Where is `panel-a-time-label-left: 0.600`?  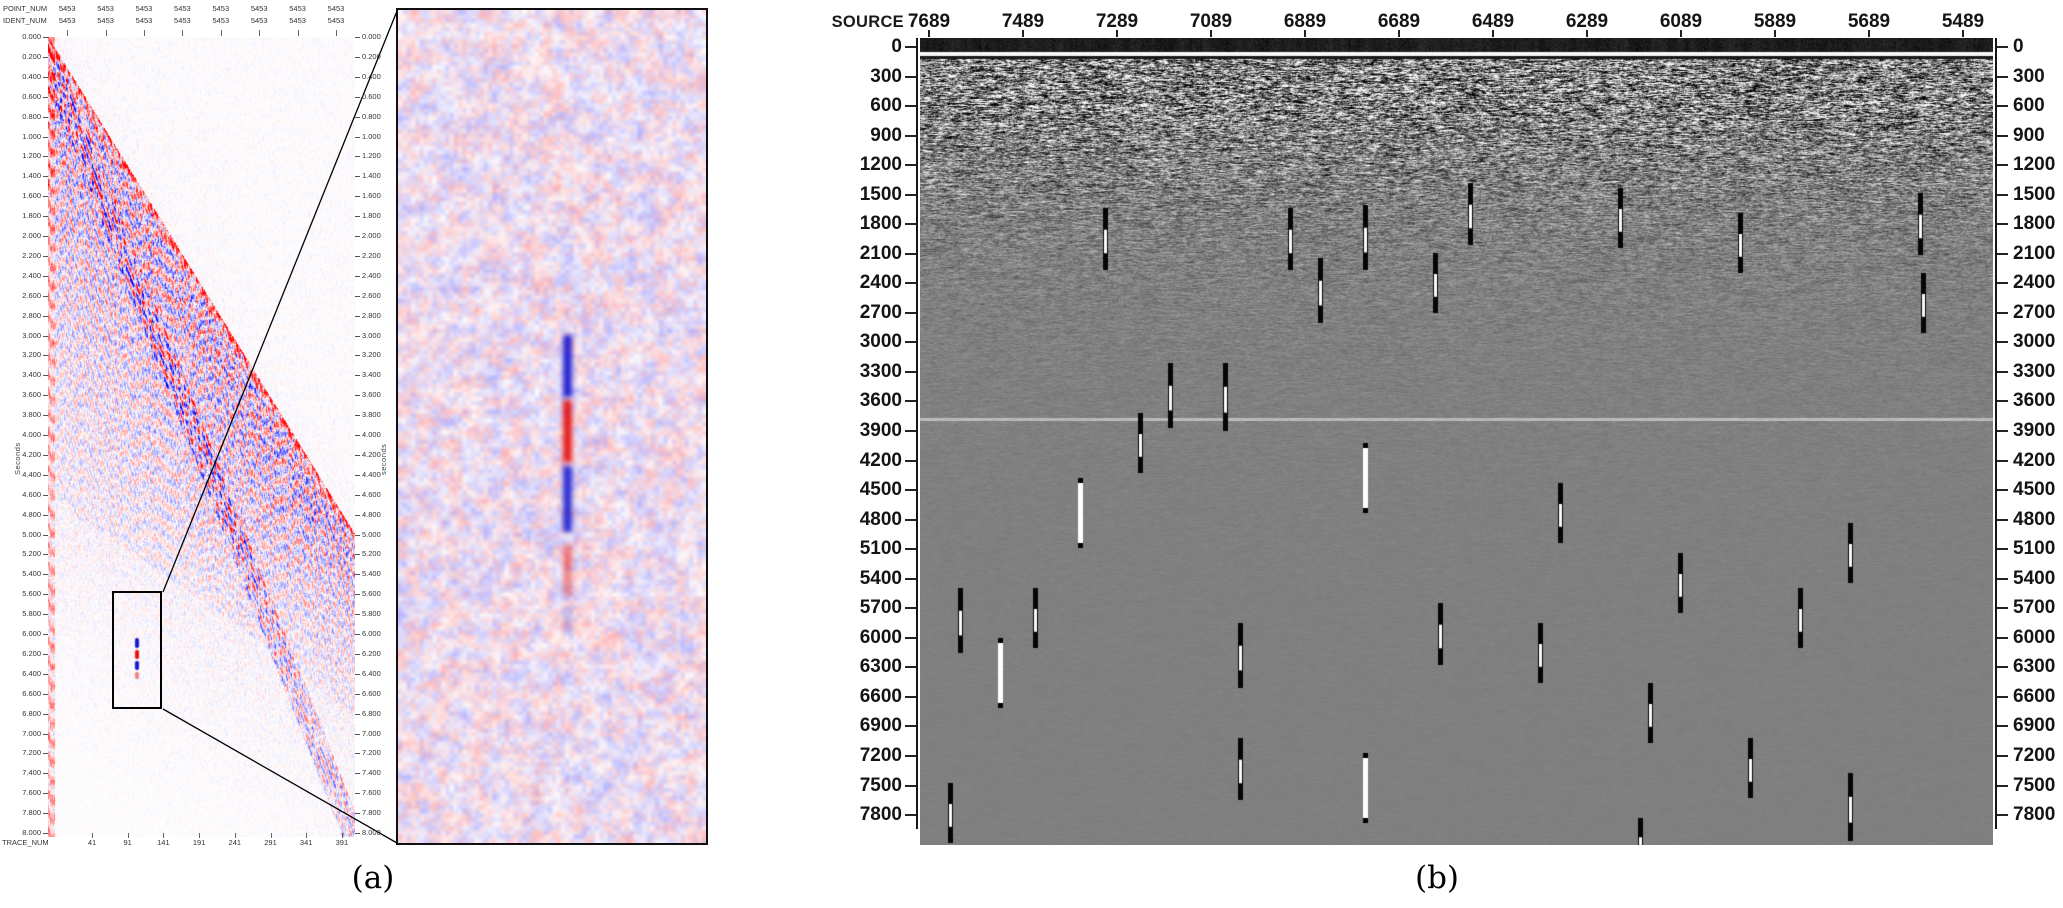
panel-a-time-label-left: 0.600 is located at coordinates (31, 96).